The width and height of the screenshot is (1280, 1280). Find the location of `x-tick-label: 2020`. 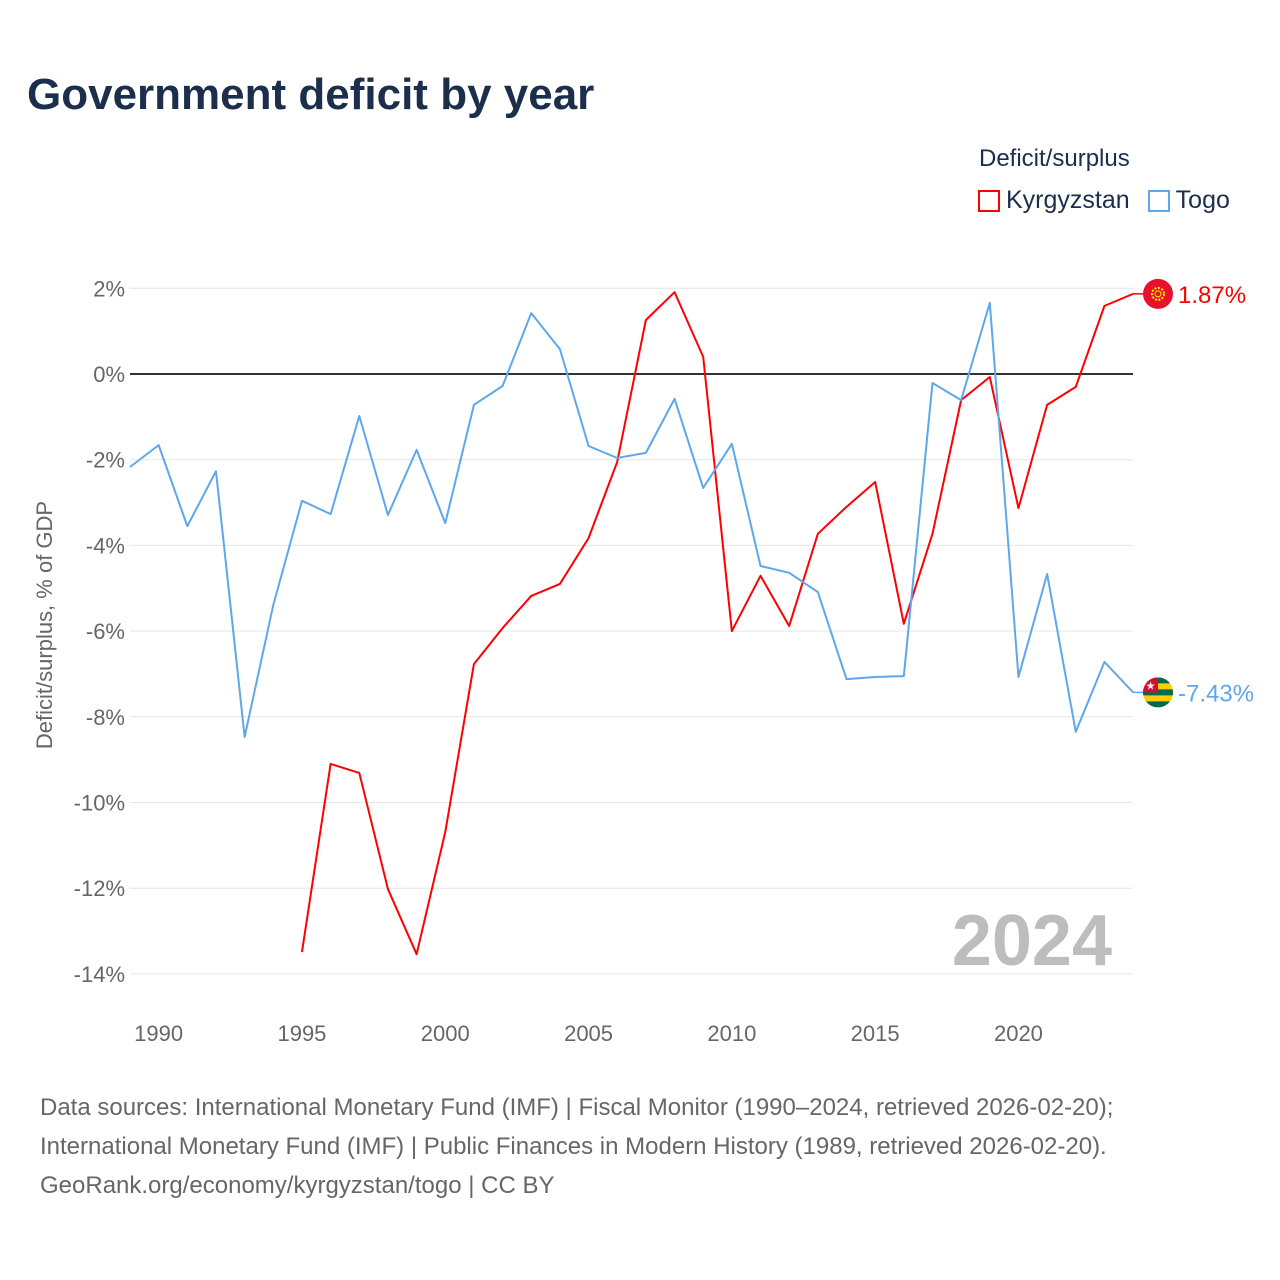

x-tick-label: 2020 is located at coordinates (1018, 1033).